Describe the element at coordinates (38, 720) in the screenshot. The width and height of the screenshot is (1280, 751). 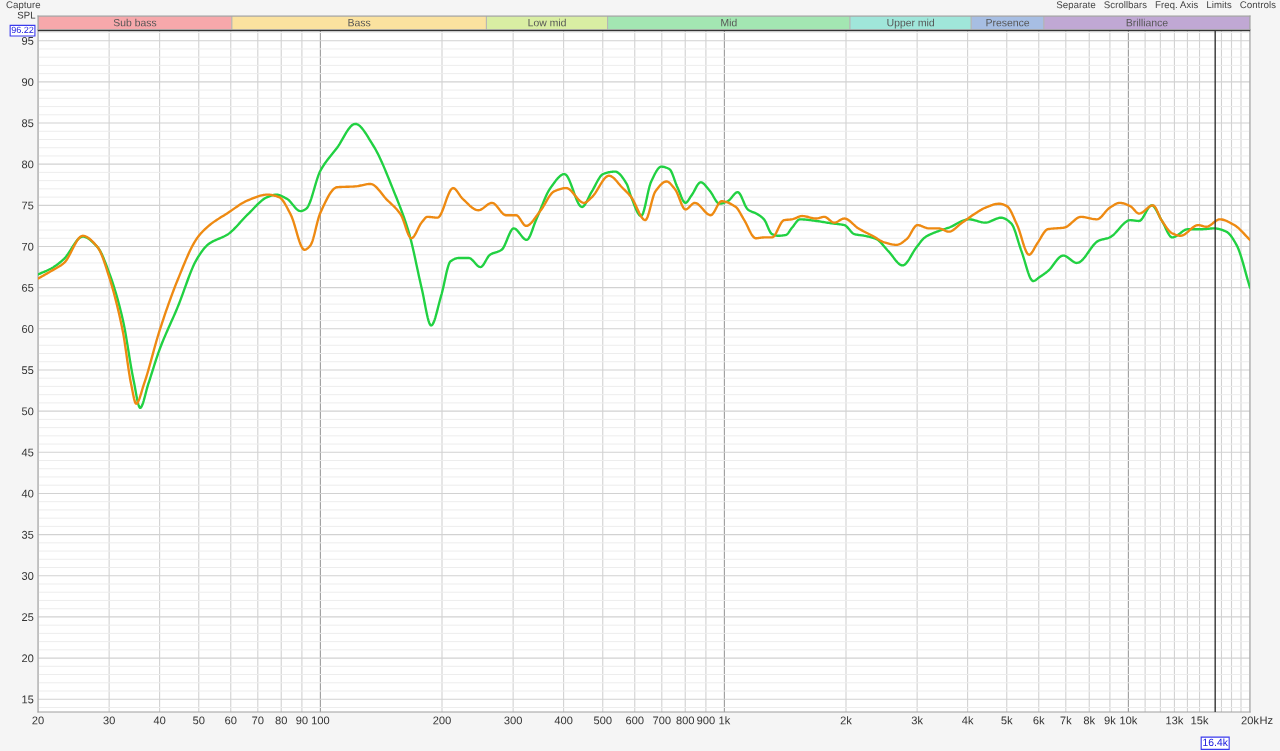
I see `x-tick-label: 20` at that location.